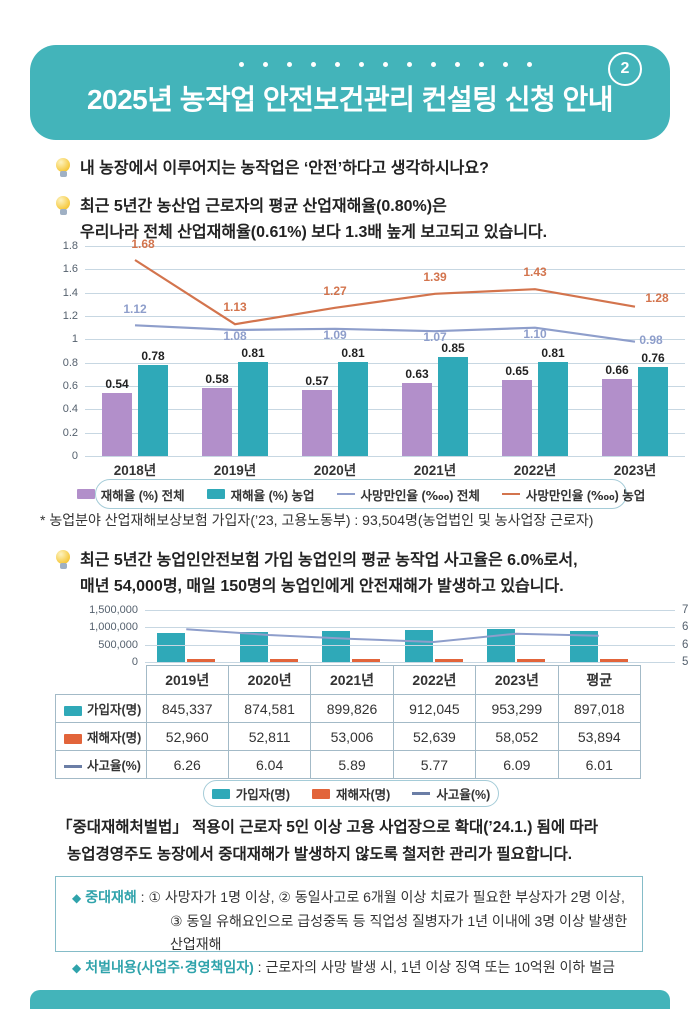 The width and height of the screenshot is (700, 1009). What do you see at coordinates (269, 764) in the screenshot?
I see `table-value-cell: 6.04` at bounding box center [269, 764].